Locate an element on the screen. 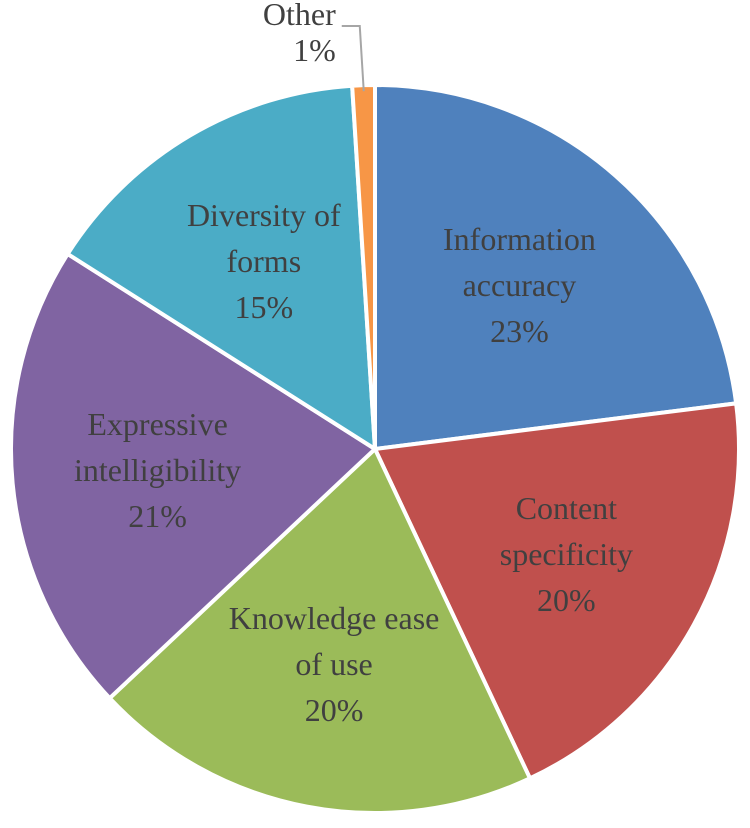  category-label: Expressive intelligibility is located at coordinates (158, 446).